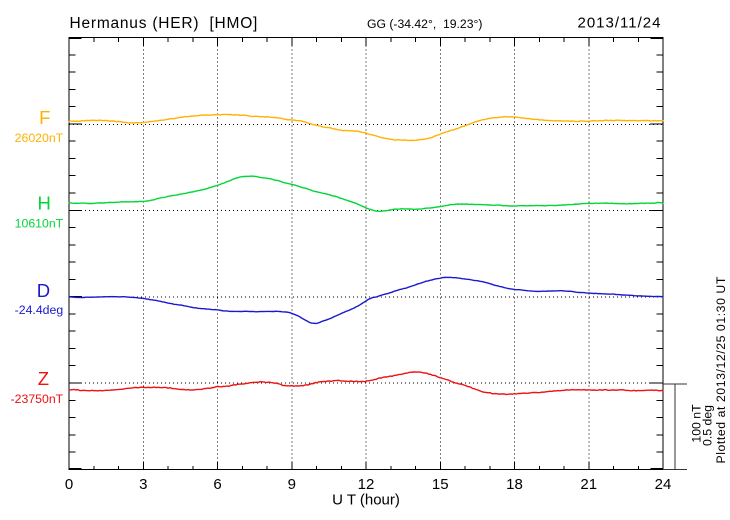 The image size is (730, 520). I want to click on svg-text: 15, so click(440, 484).